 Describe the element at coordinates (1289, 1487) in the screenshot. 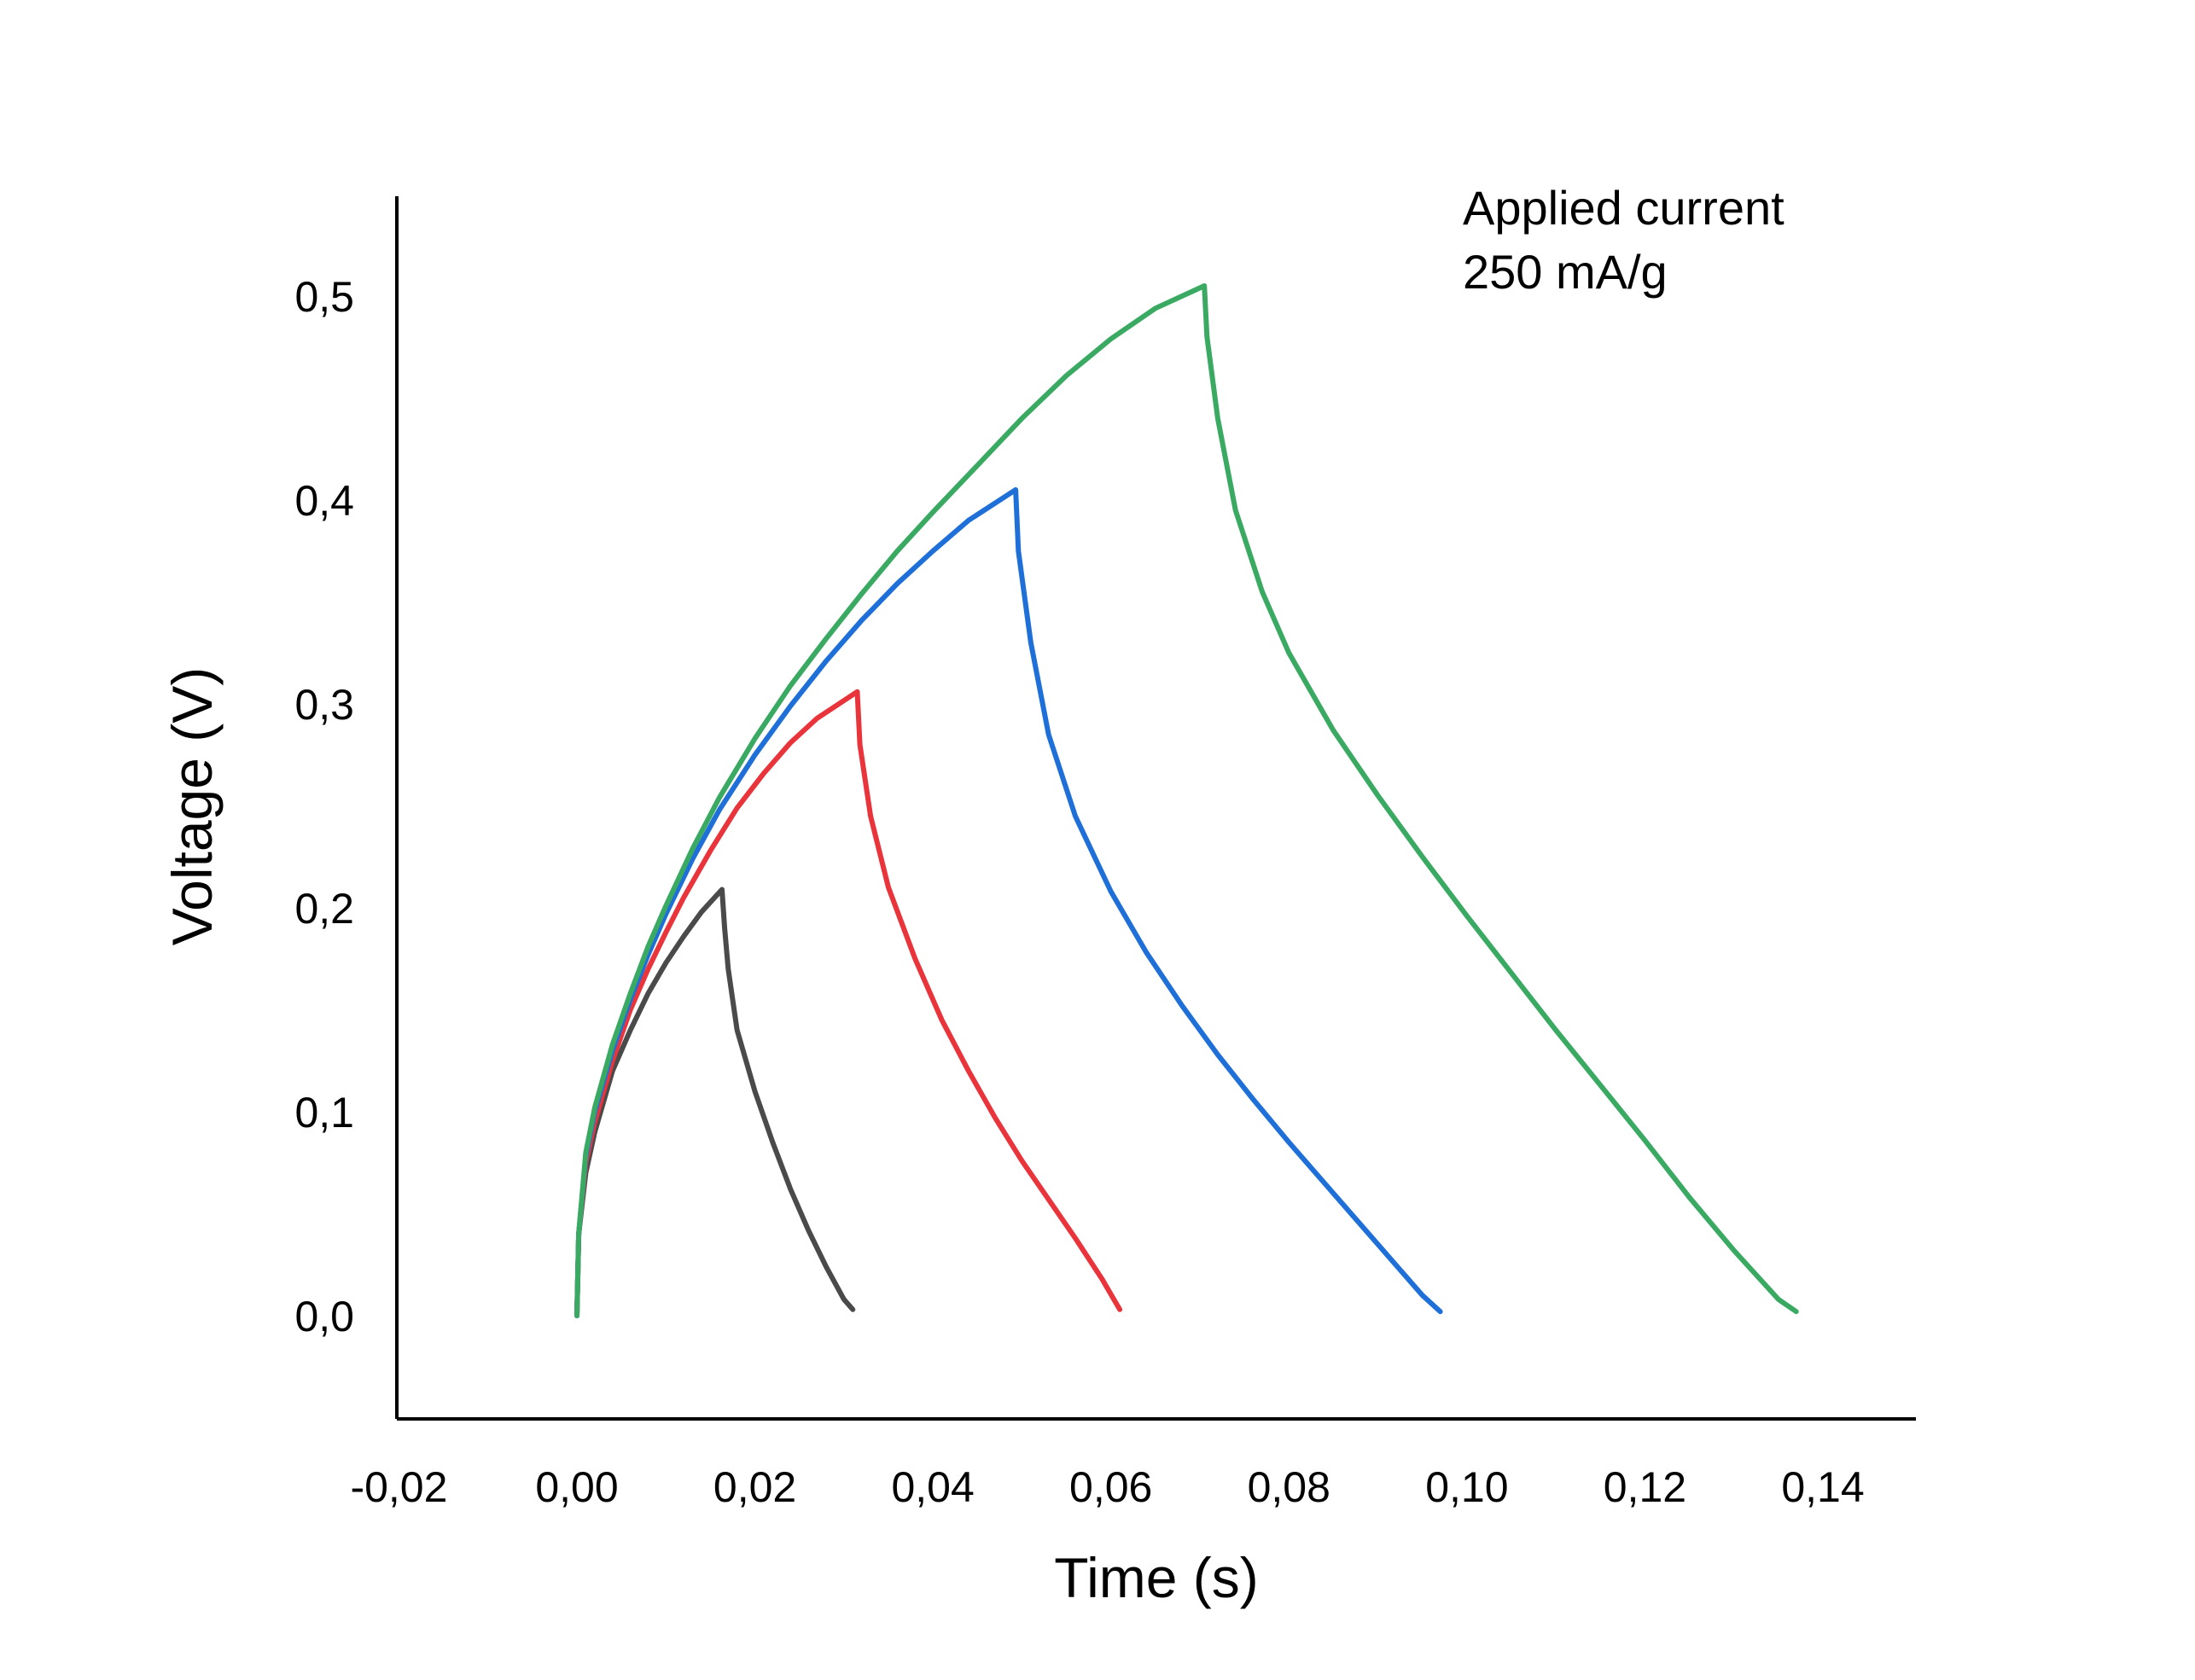

I see `x-tick-label: 0,08` at that location.